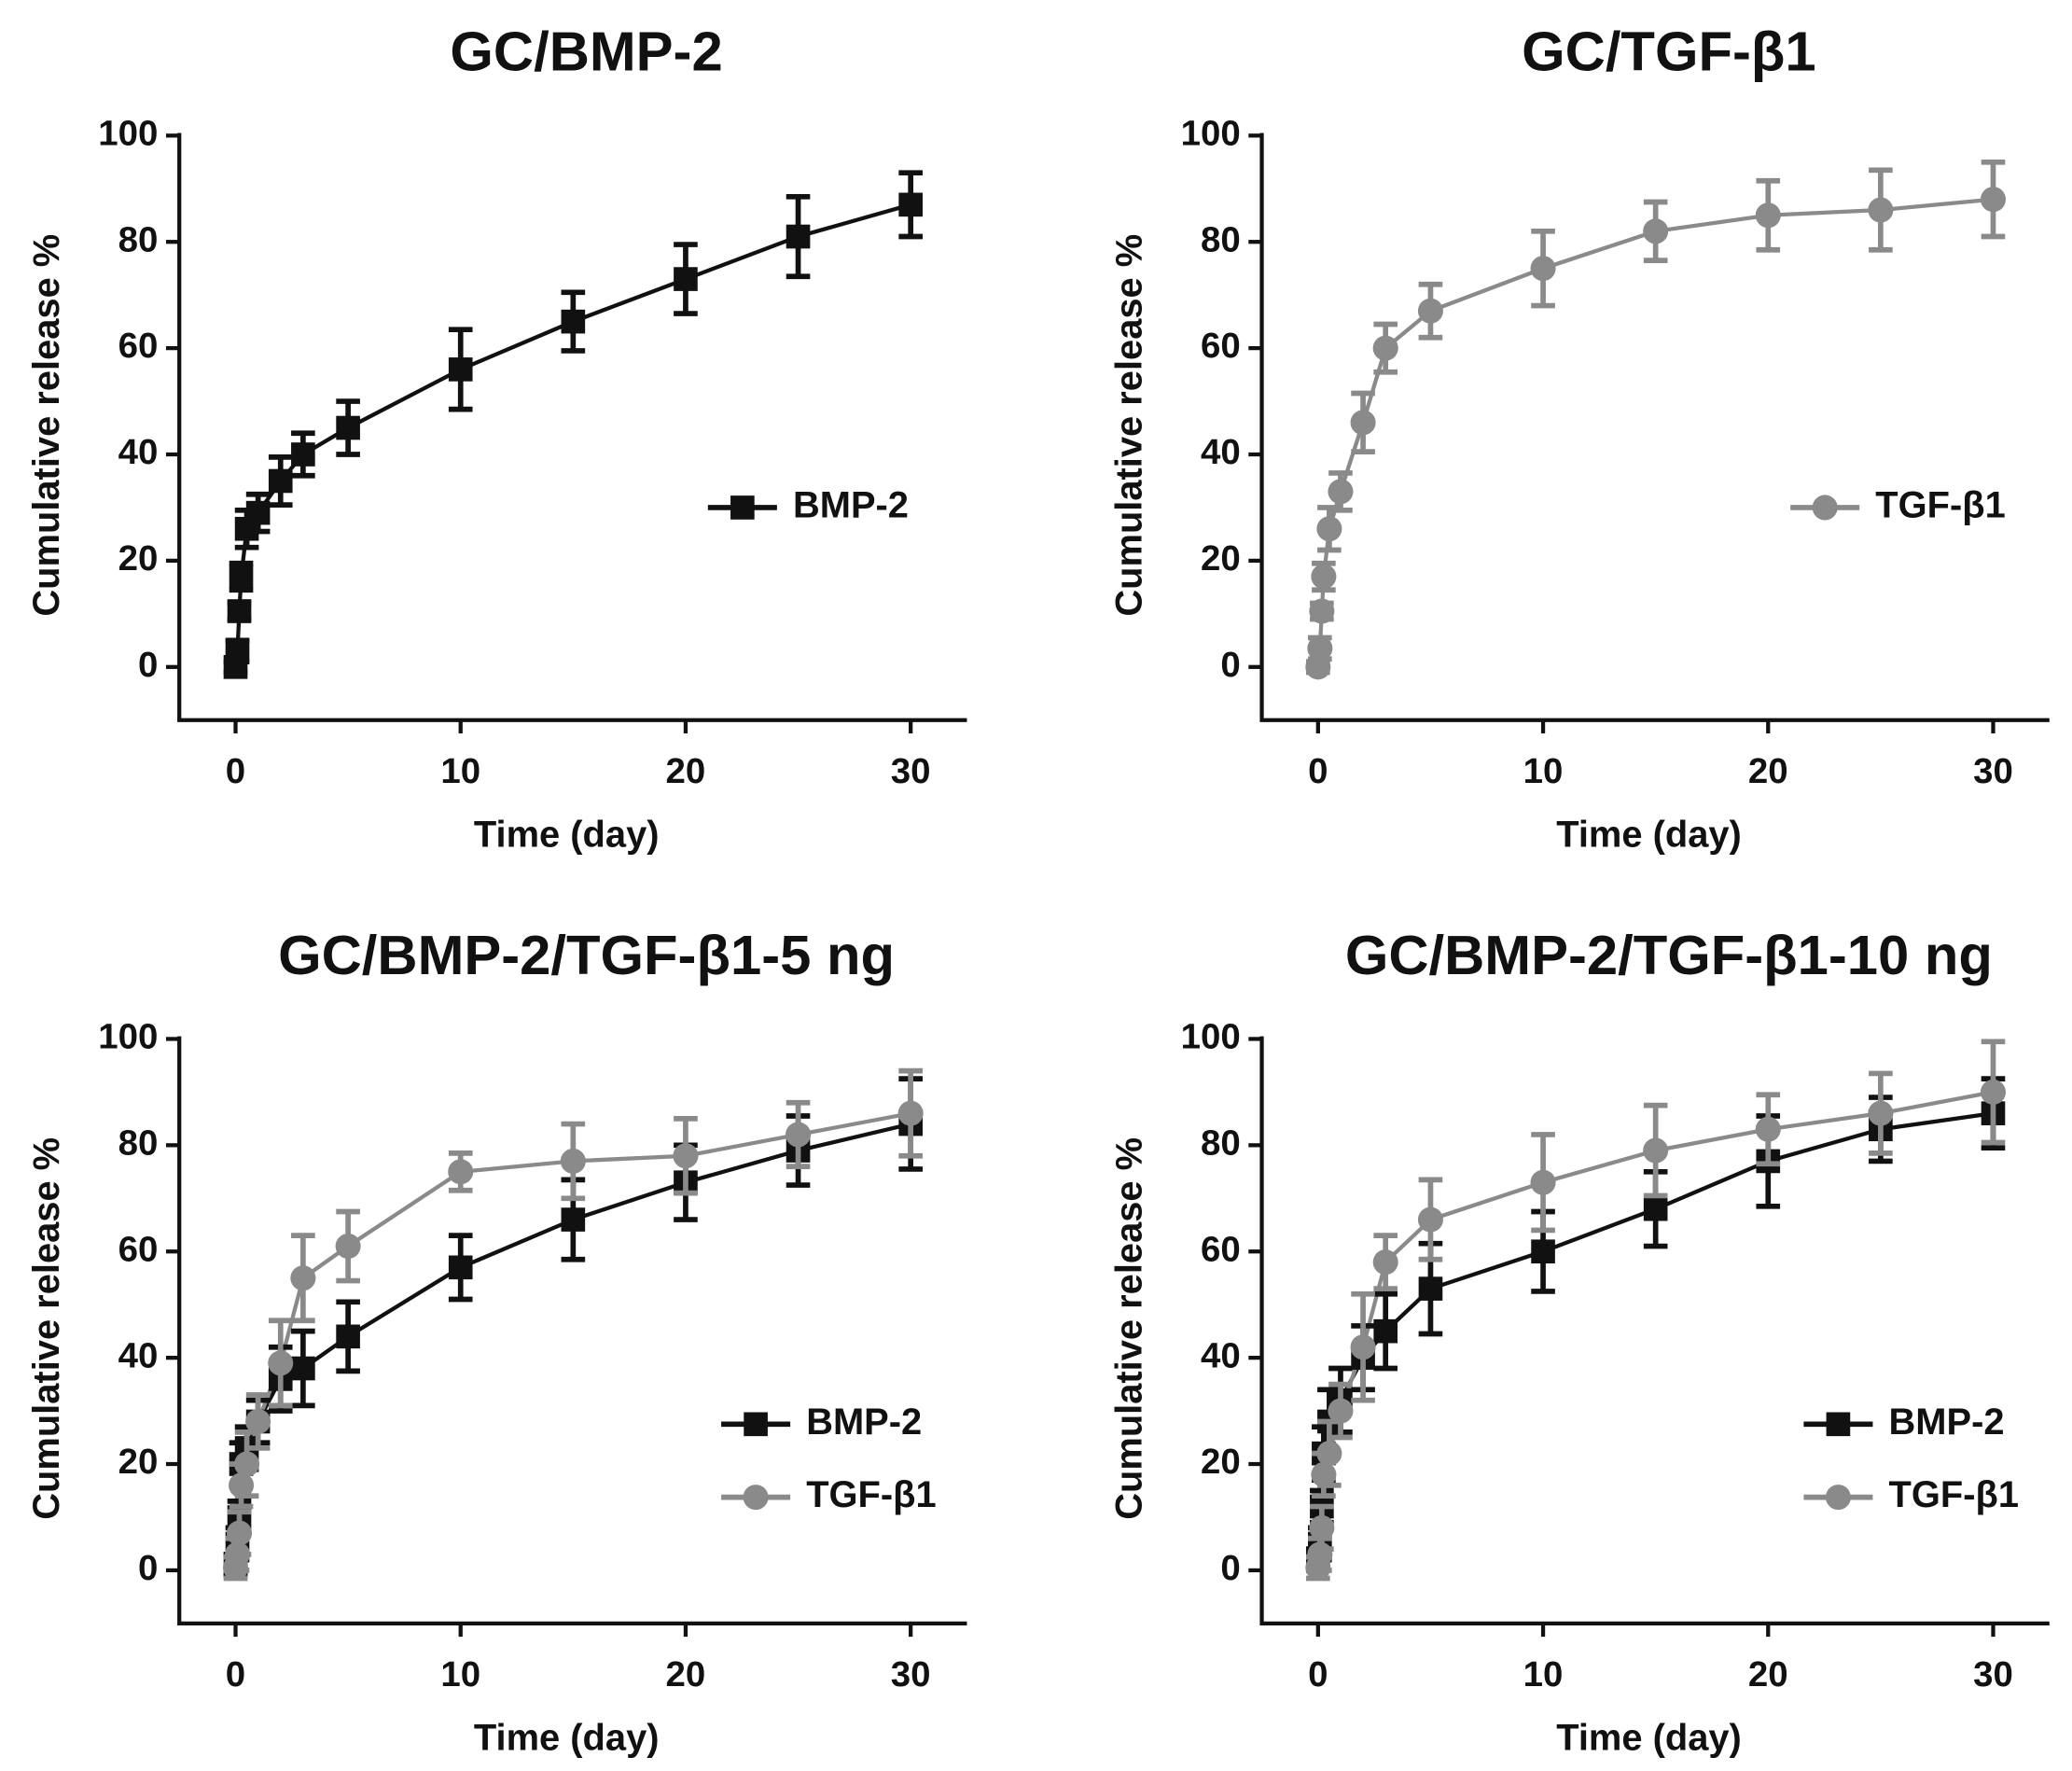 The height and width of the screenshot is (1771, 2072). What do you see at coordinates (1654, 432) in the screenshot?
I see `series-line` at bounding box center [1654, 432].